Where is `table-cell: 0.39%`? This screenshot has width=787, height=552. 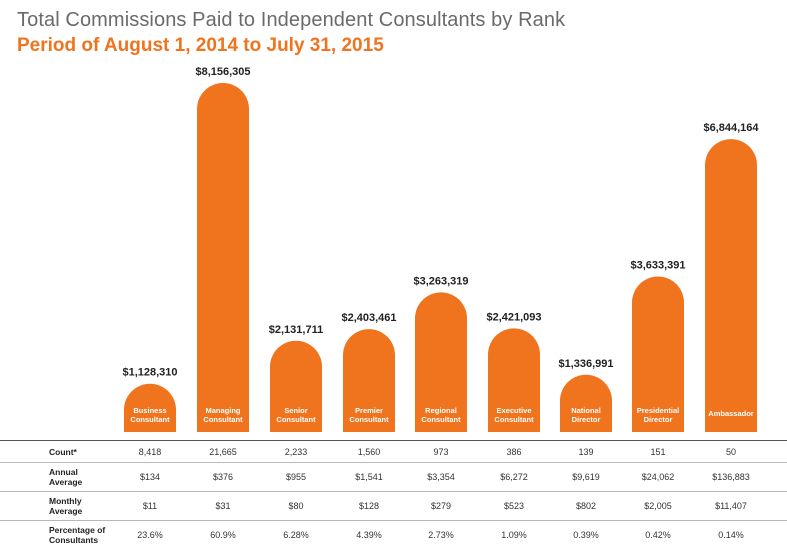
table-cell: 0.39% is located at coordinates (586, 535).